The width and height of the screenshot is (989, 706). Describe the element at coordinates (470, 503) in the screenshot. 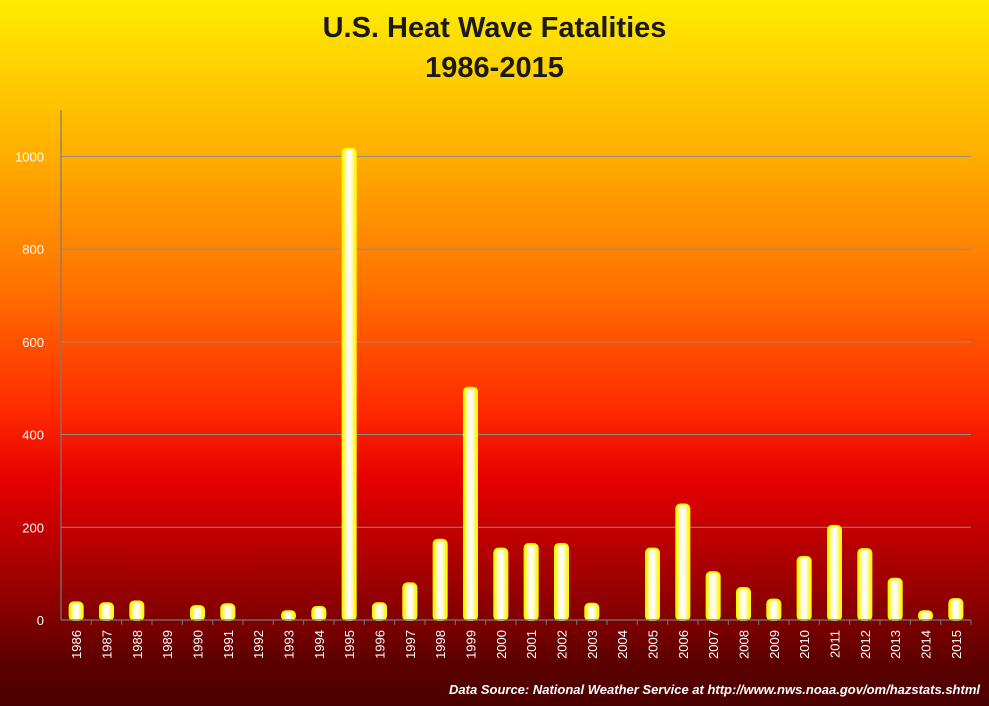

I see `bar-1999` at that location.